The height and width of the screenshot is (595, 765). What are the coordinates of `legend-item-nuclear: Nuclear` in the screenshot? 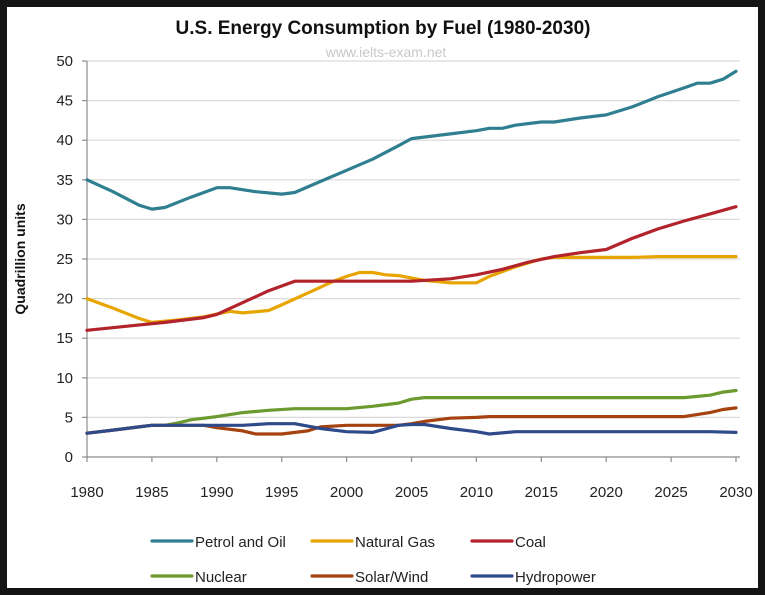 It's located at (198, 577).